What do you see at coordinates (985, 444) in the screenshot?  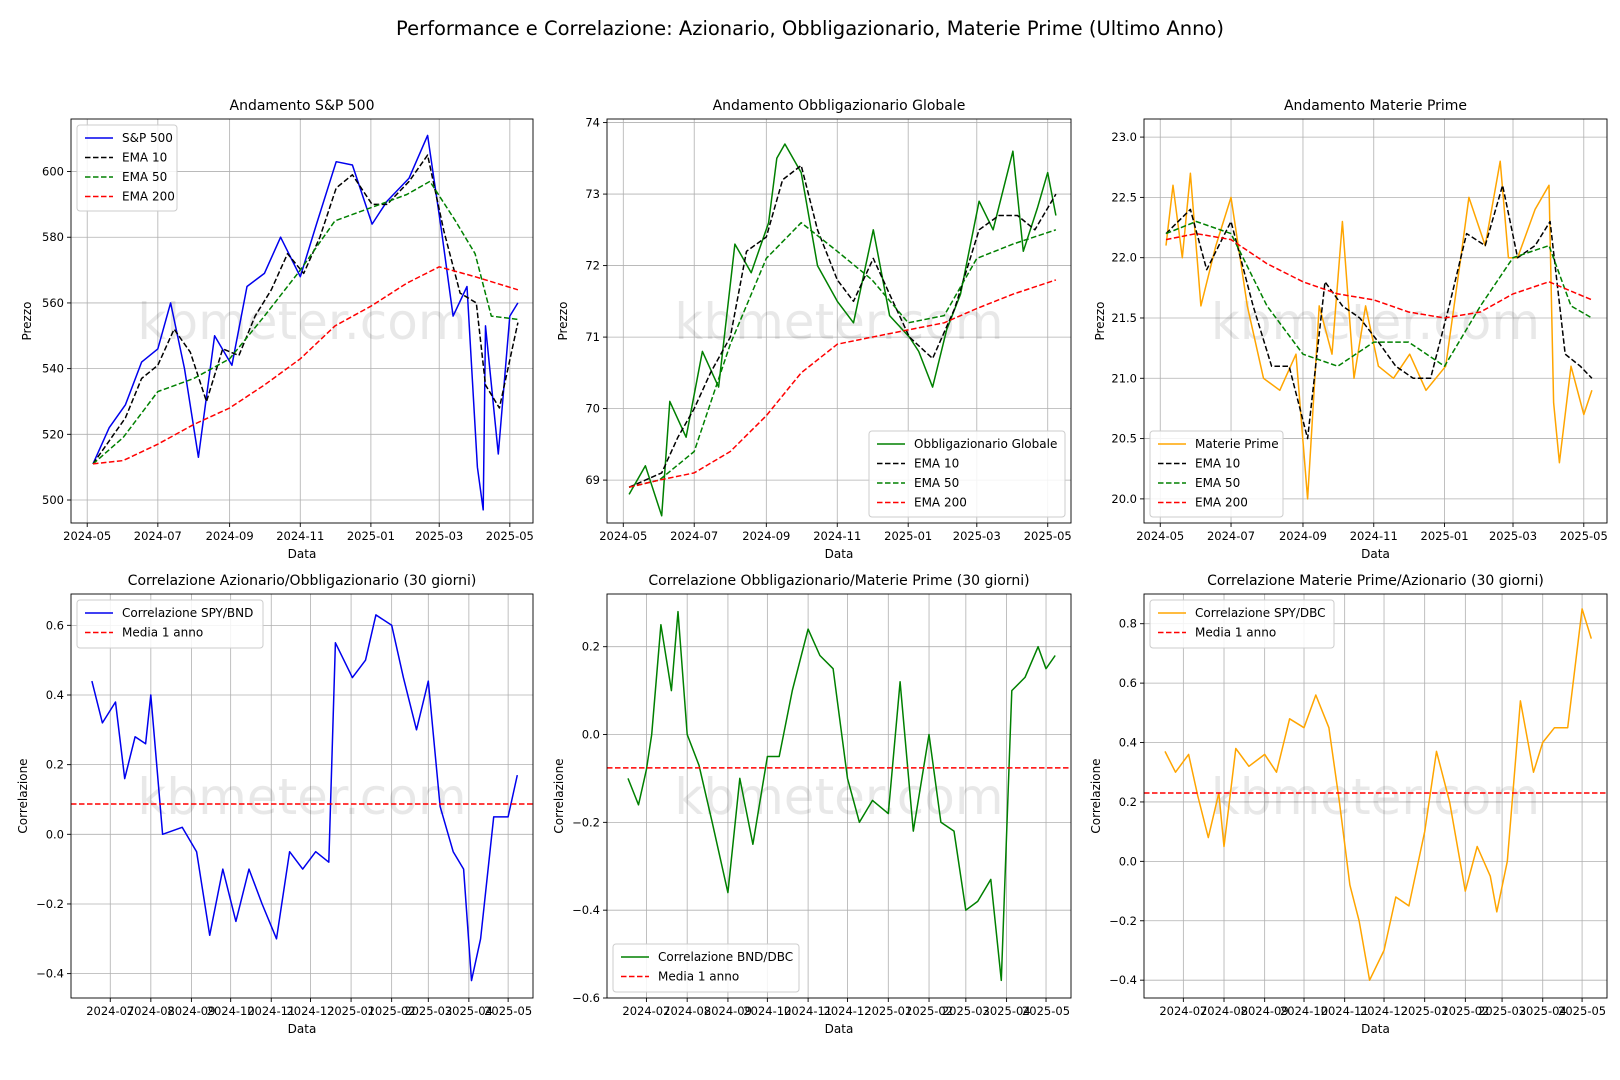 I see `legend-label: Obbligazionario Globale` at bounding box center [985, 444].